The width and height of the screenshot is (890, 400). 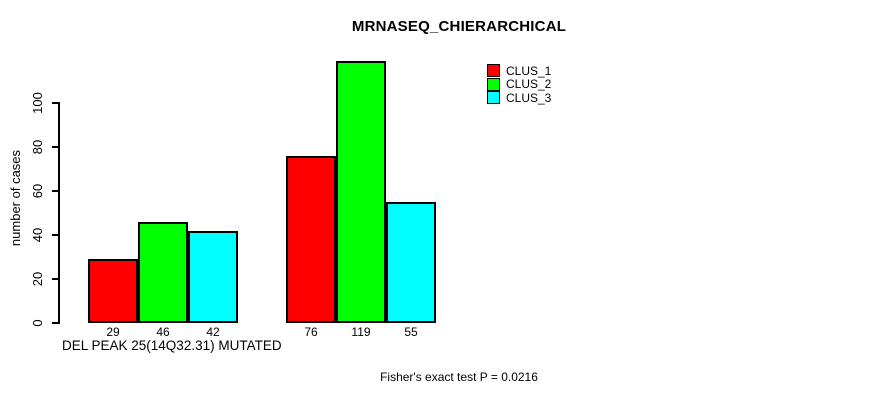 I want to click on y-tick-label: 100, so click(x=37, y=103).